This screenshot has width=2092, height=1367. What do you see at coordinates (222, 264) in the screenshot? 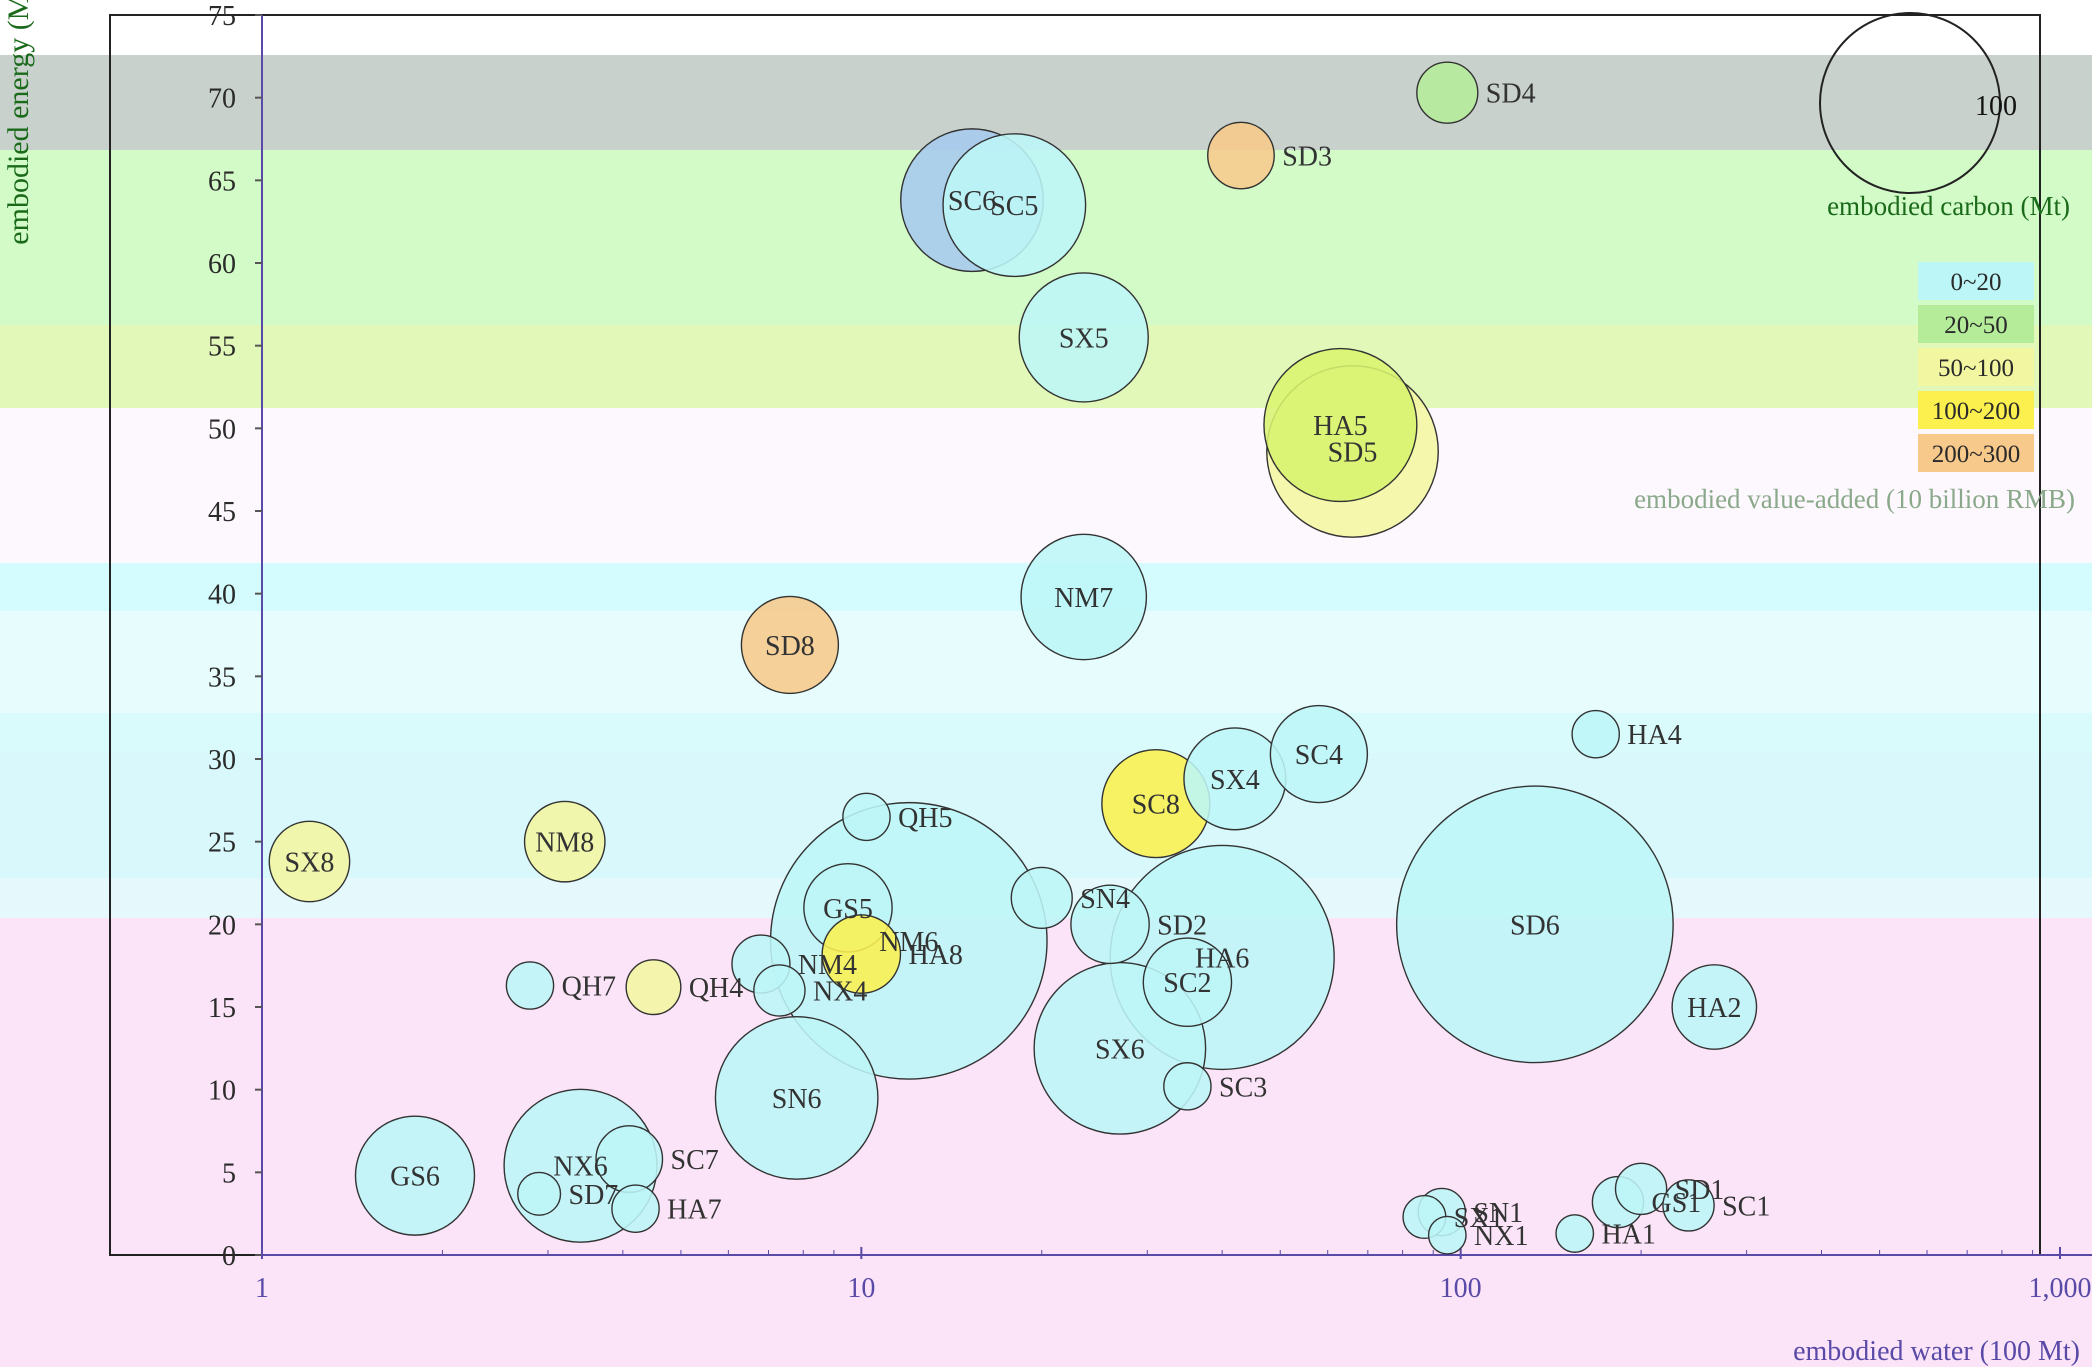
I see `y-tick-label: 60` at bounding box center [222, 264].